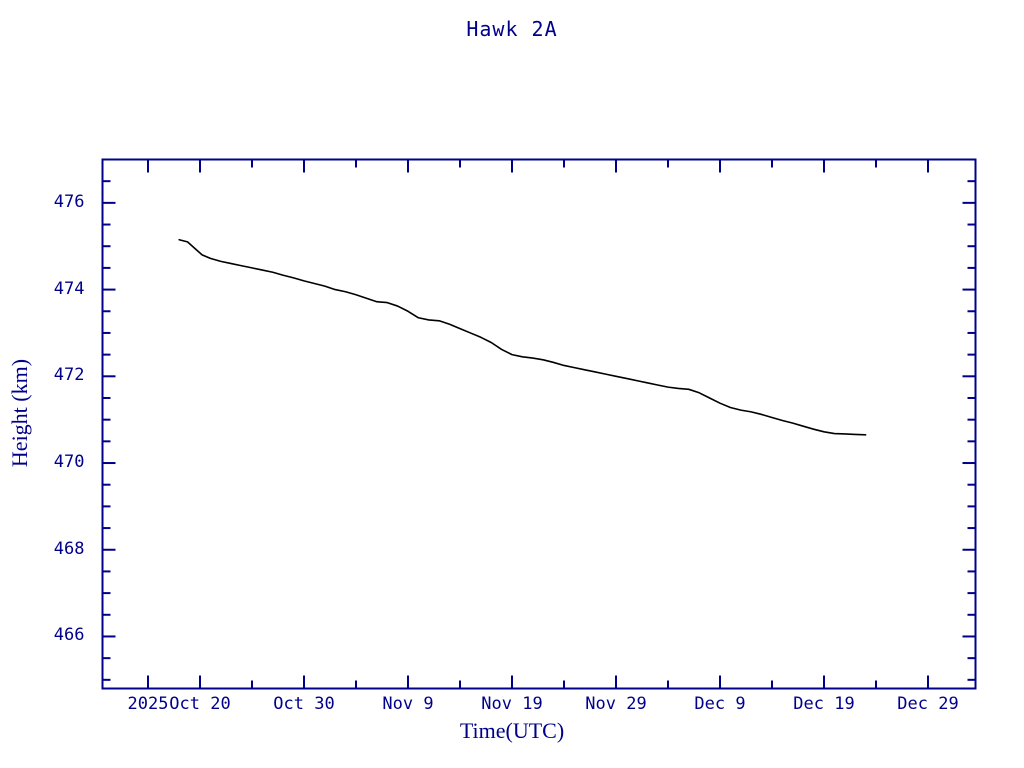 The width and height of the screenshot is (1024, 768). I want to click on y-tick-label: 470, so click(69, 462).